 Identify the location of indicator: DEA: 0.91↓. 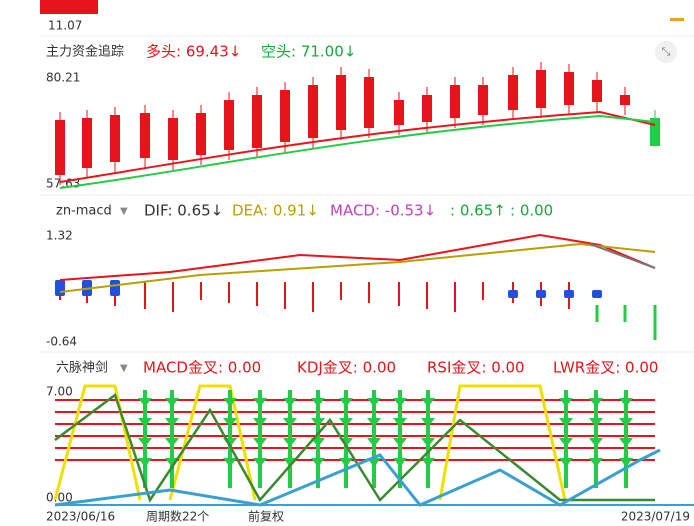
(275, 211).